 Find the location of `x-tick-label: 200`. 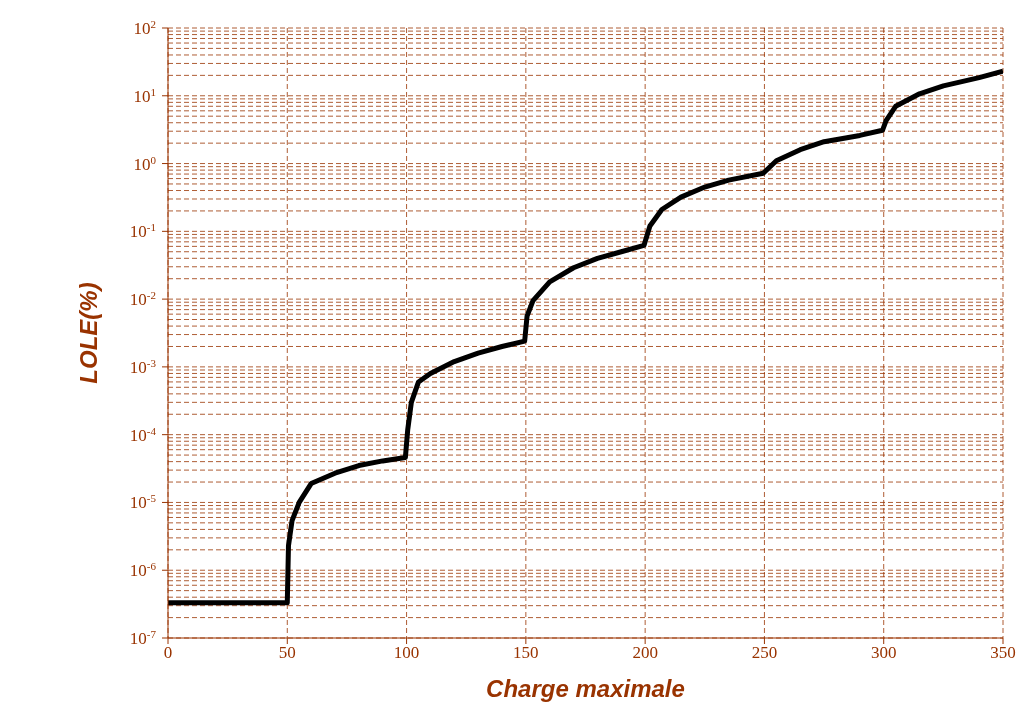

x-tick-label: 200 is located at coordinates (645, 653).